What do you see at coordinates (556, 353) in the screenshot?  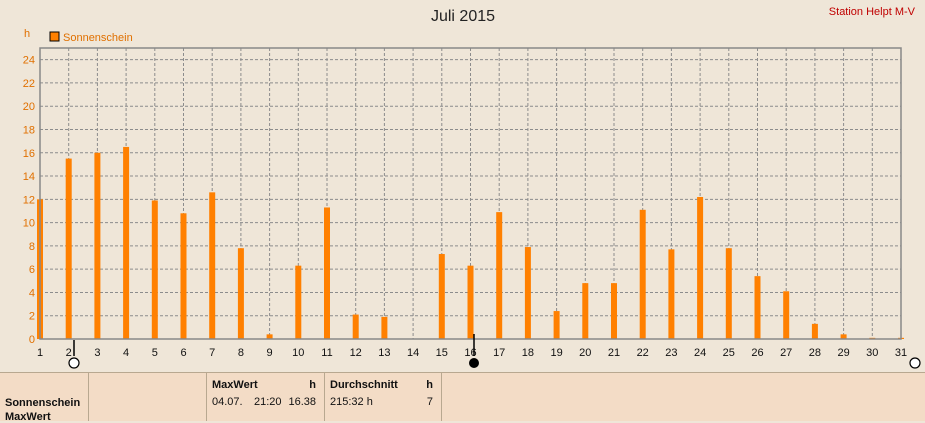 I see `x-tick-label: 19` at bounding box center [556, 353].